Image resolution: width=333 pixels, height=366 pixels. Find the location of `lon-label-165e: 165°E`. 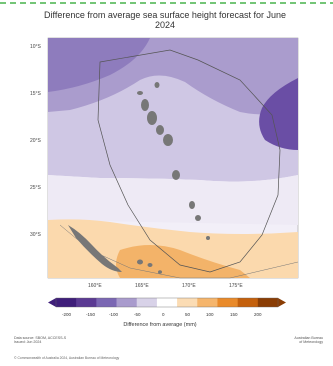

lon-label-165e: 165°E is located at coordinates (142, 286).